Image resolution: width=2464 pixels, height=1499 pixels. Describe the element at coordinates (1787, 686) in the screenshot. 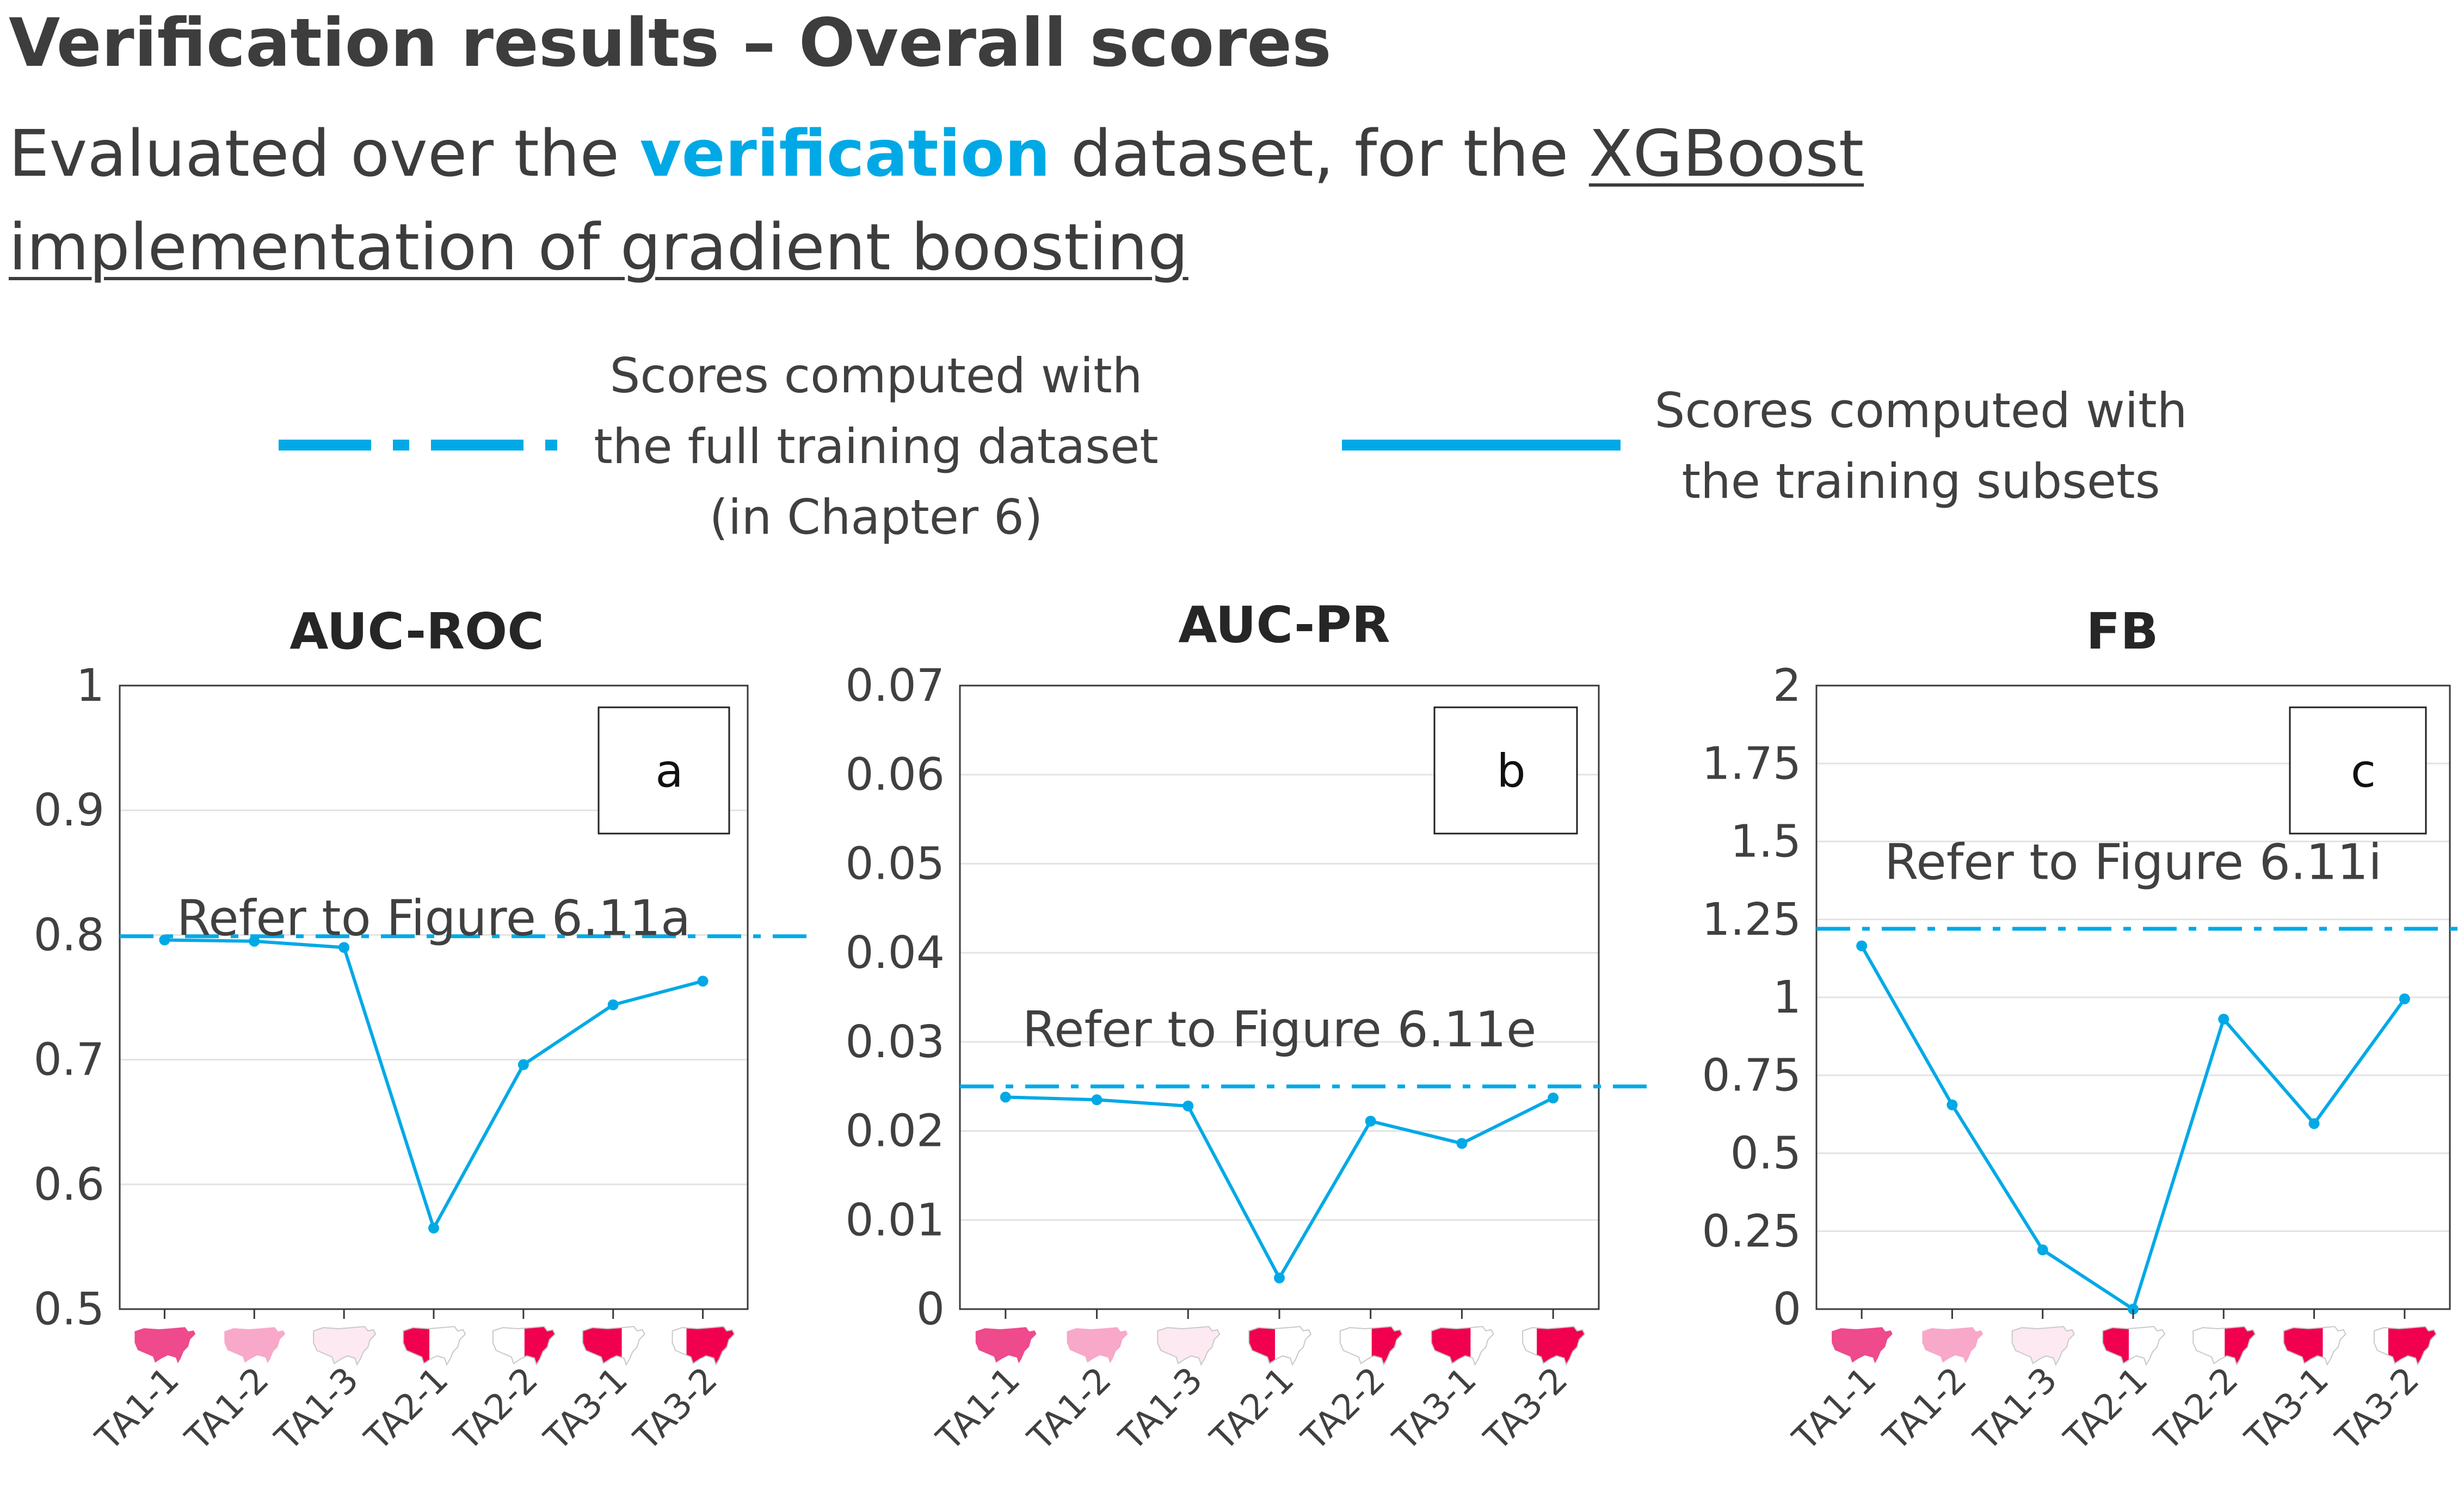

I see `y-tick-label: 2` at that location.